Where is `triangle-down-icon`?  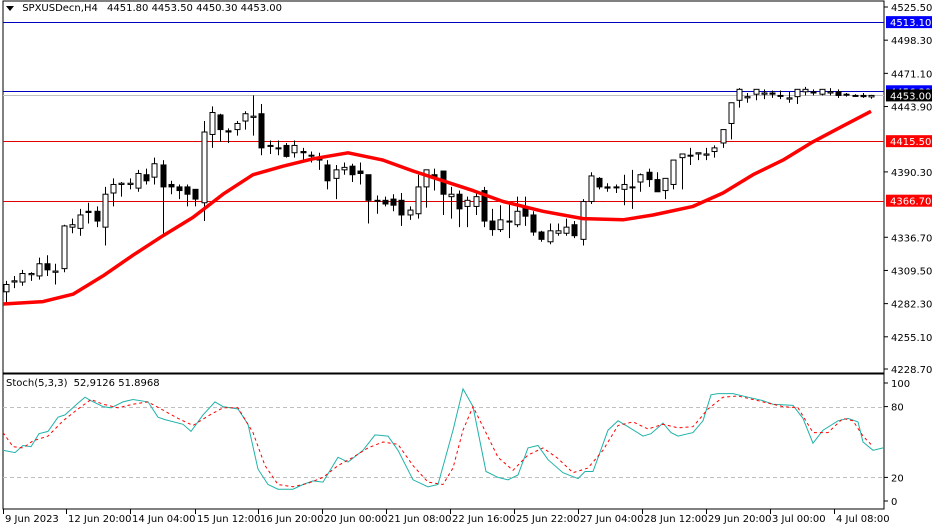 triangle-down-icon is located at coordinates (10, 8).